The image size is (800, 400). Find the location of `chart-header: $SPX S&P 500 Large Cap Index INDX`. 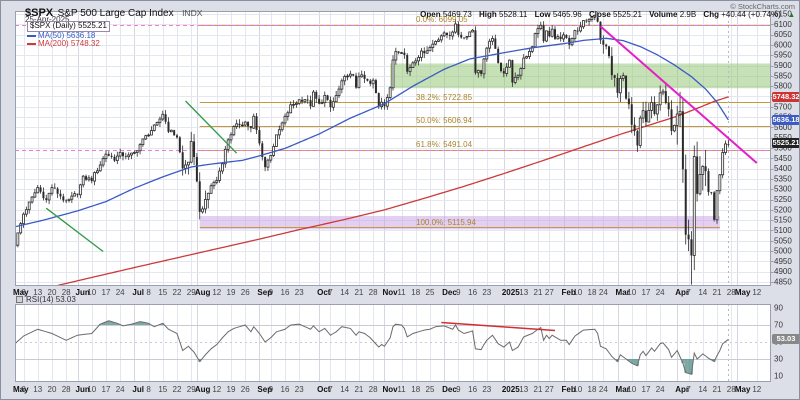

chart-header: $SPX S&P 500 Large Cap Index INDX is located at coordinates (113, 12).